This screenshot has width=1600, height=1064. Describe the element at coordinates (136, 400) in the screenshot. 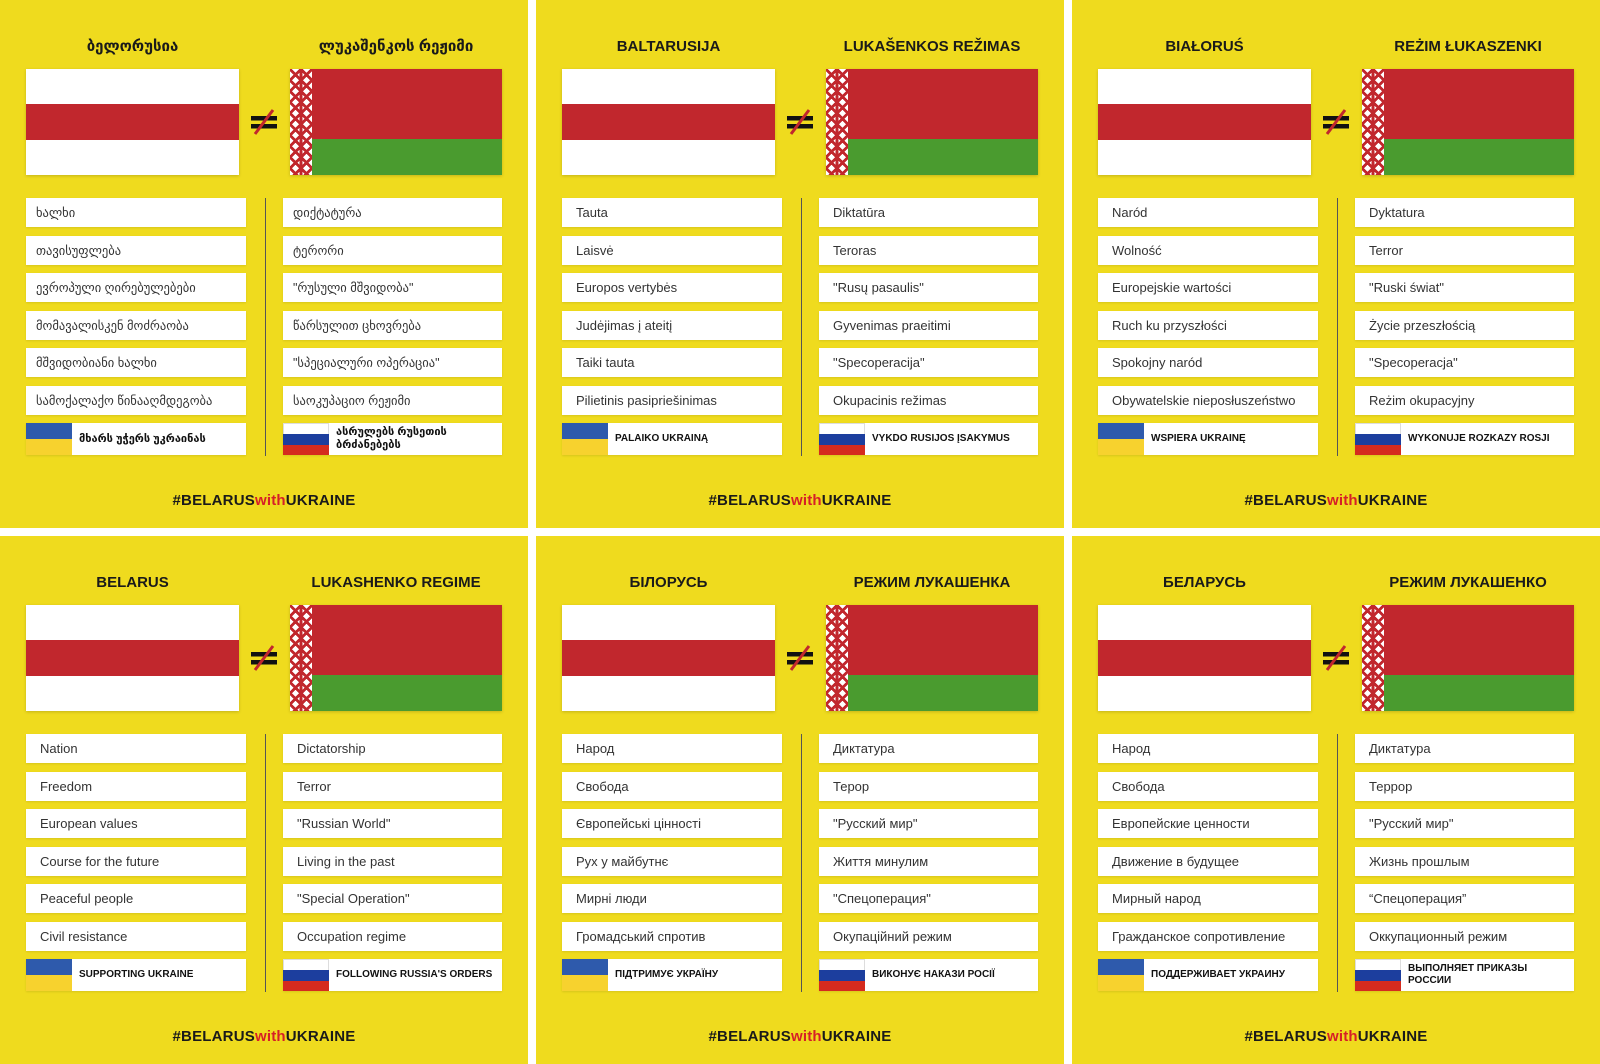

I see `belarus-value-item: სამოქალაქო წინააღმდეგობა` at that location.